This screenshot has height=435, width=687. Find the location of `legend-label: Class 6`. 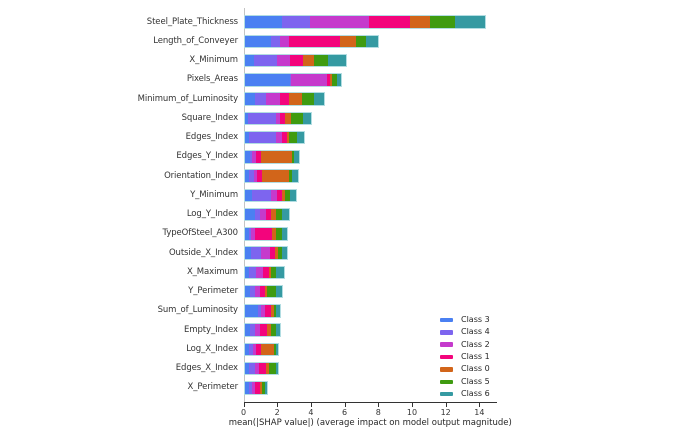

legend-label: Class 6 is located at coordinates (475, 394).